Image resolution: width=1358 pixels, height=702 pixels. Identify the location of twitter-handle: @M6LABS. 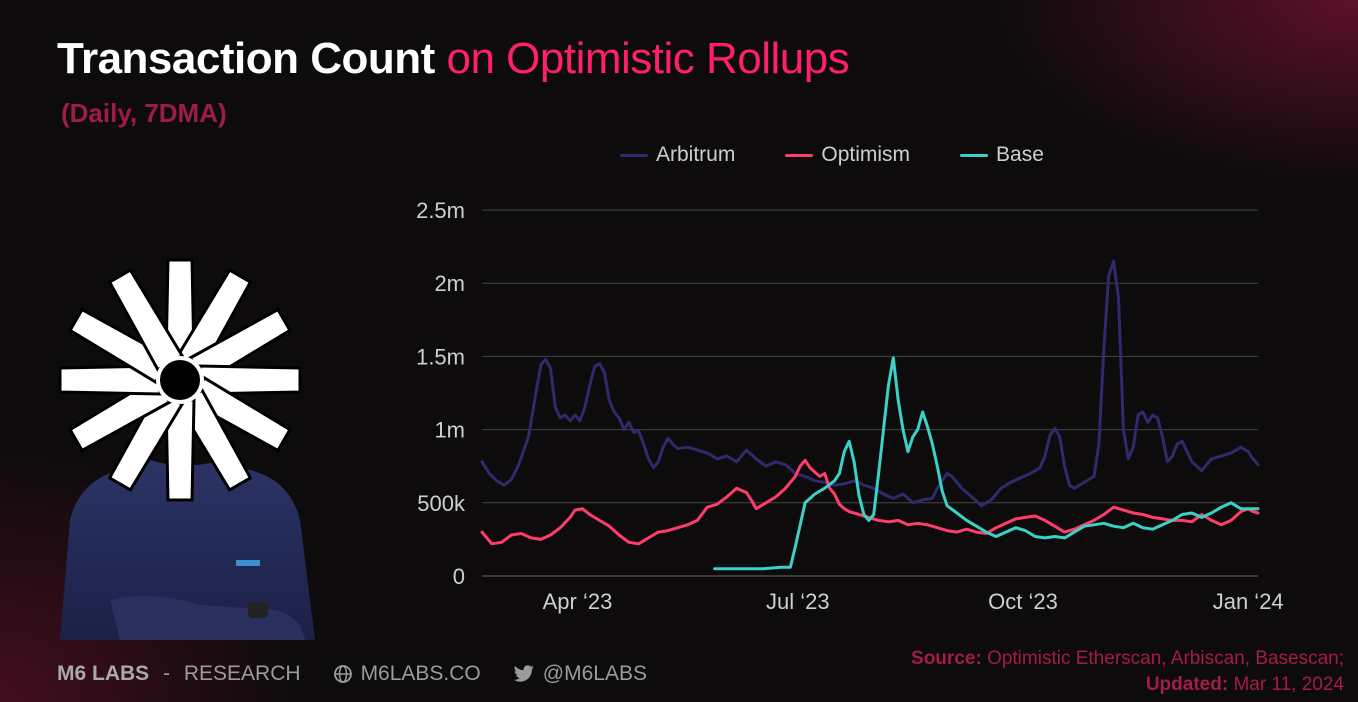
(594, 673).